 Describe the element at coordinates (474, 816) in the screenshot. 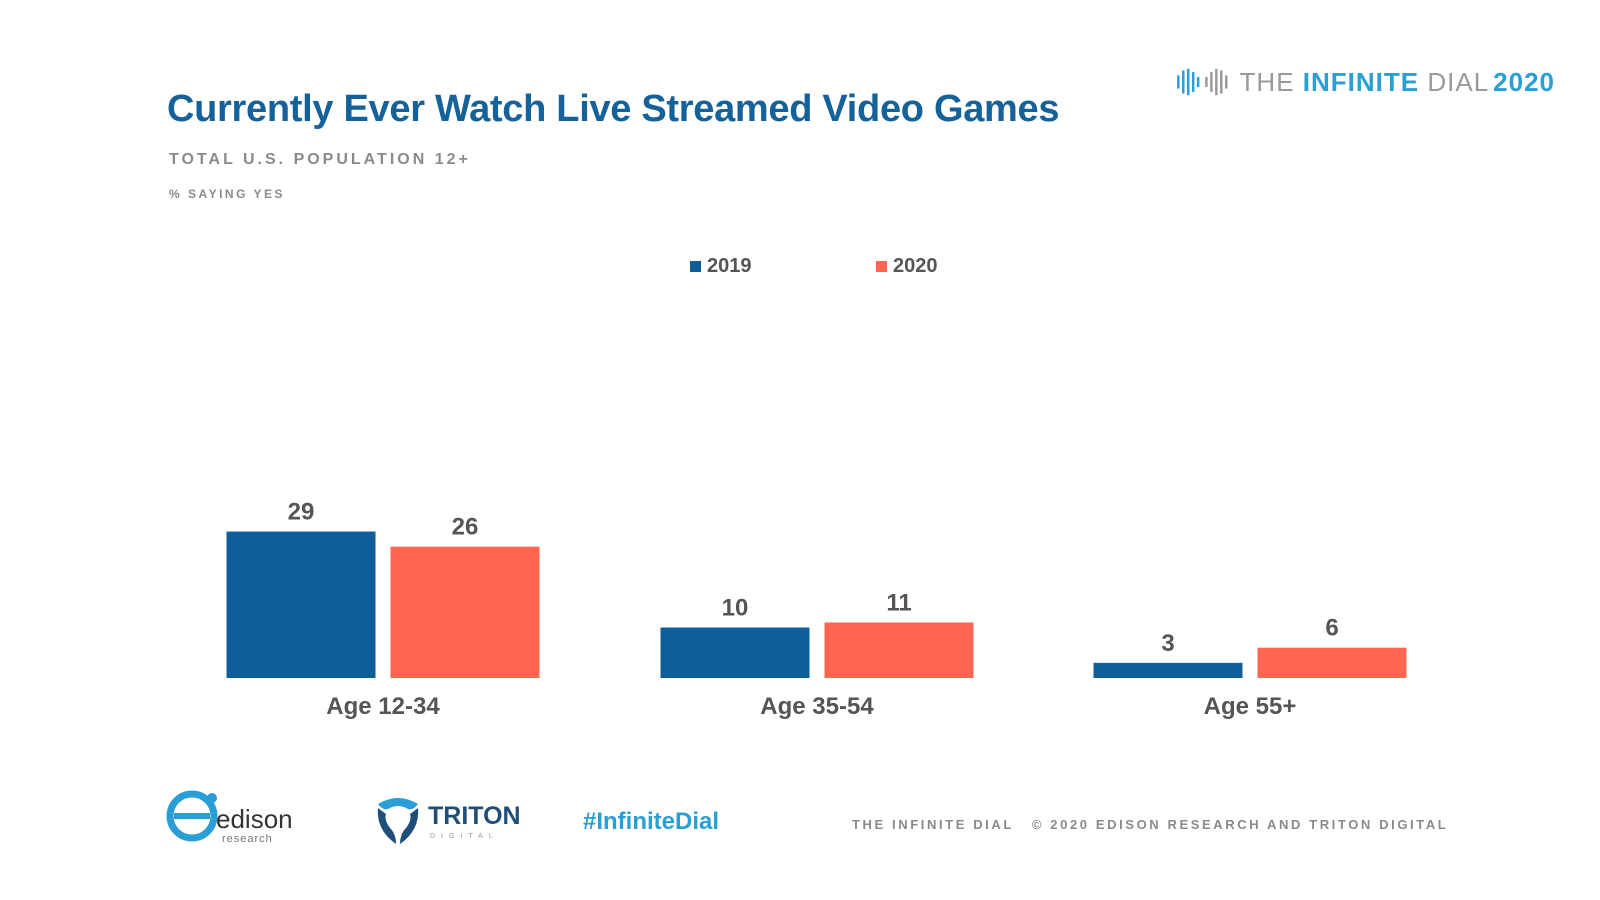

I see `triton-wordmark: TRITON` at that location.